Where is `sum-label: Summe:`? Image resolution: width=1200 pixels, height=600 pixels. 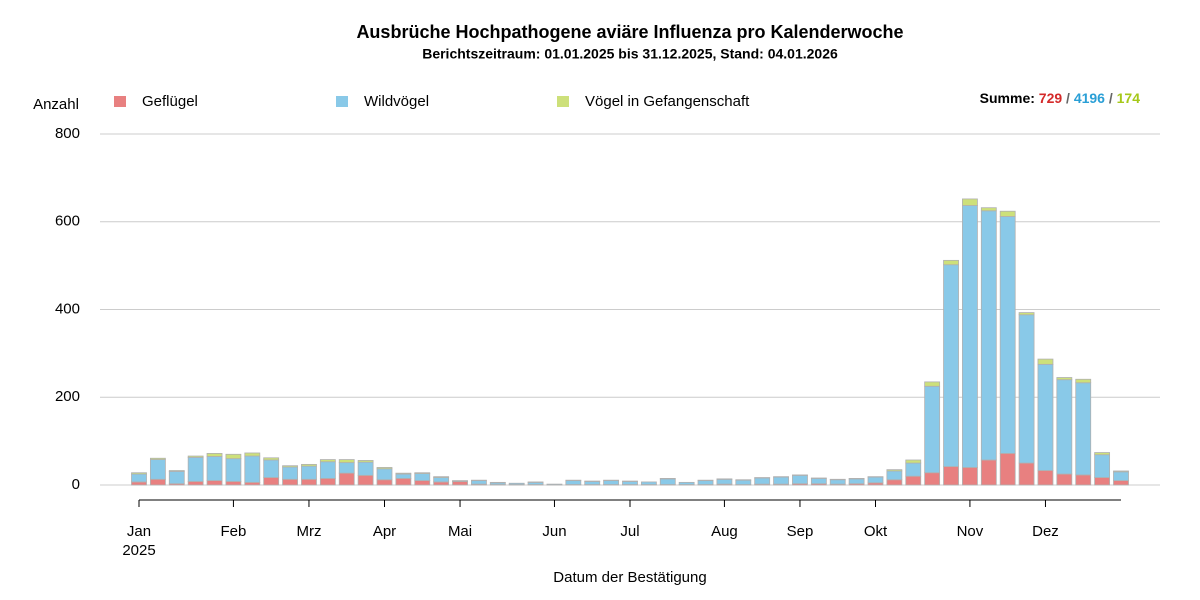 sum-label: Summe: is located at coordinates (1007, 98).